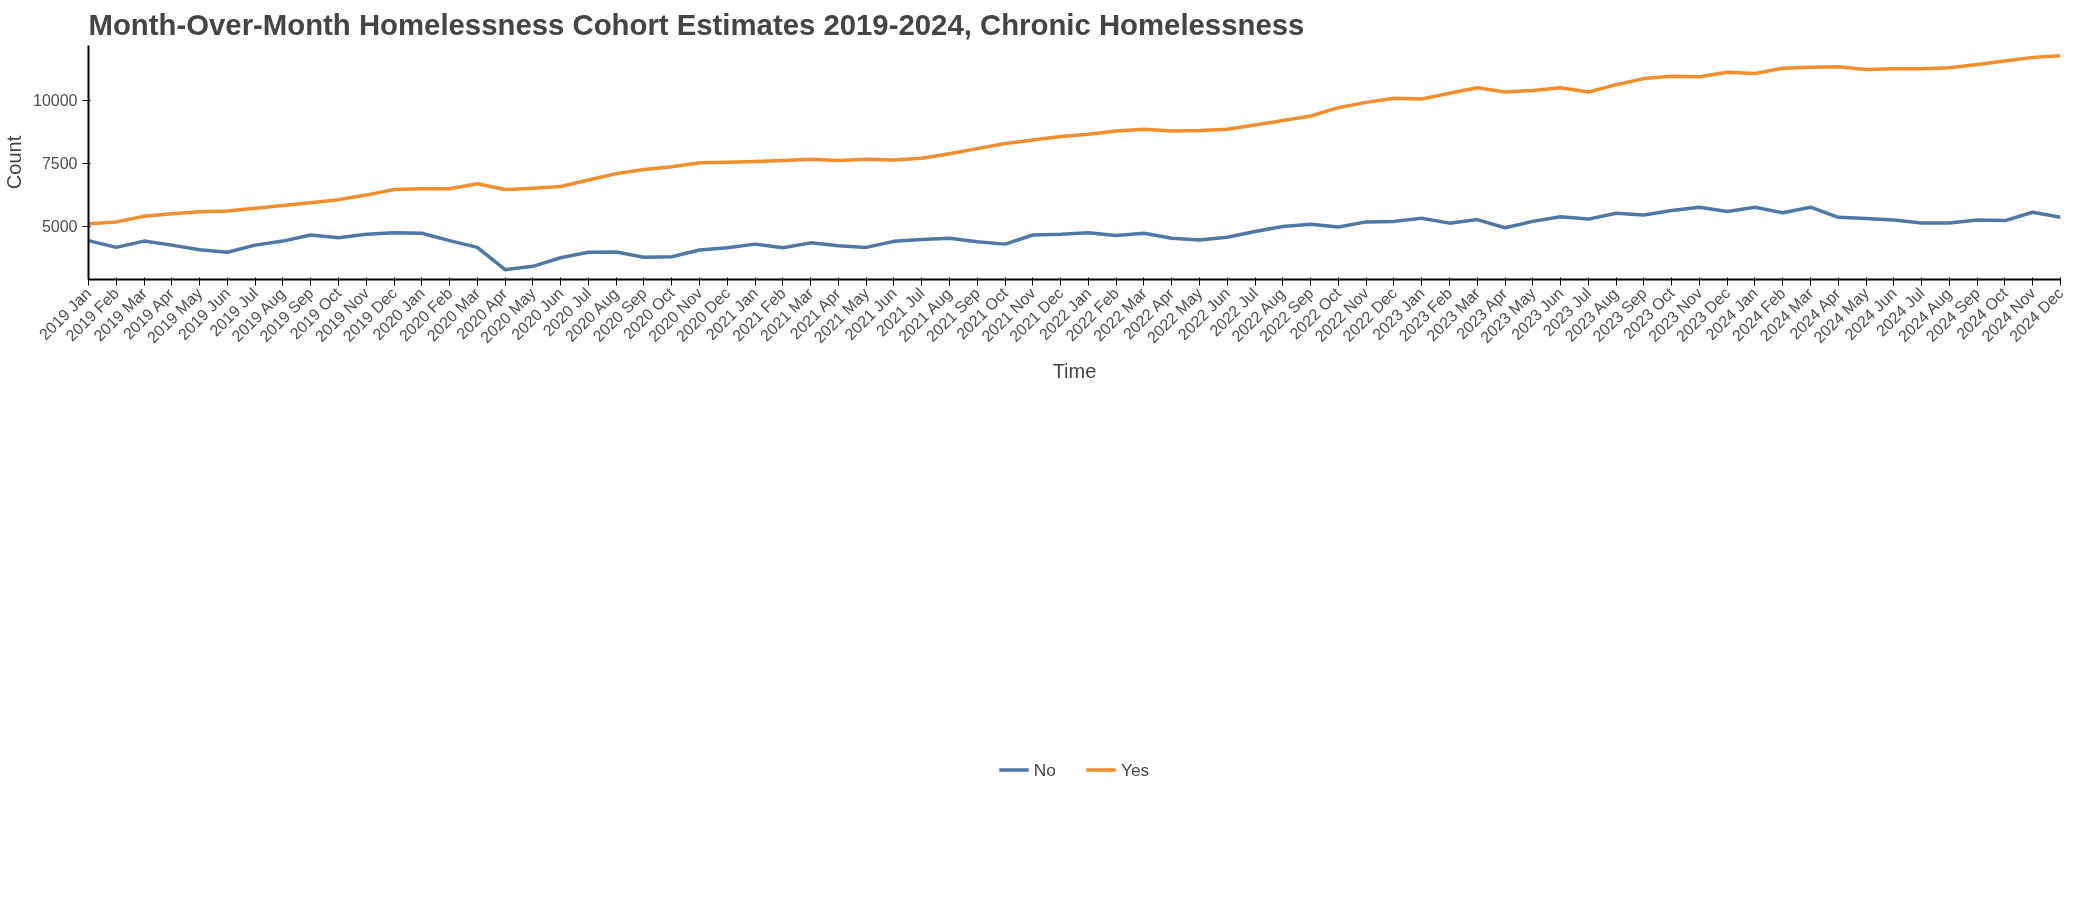 The width and height of the screenshot is (2098, 914). What do you see at coordinates (59, 227) in the screenshot?
I see `y-tick-label: 5000` at bounding box center [59, 227].